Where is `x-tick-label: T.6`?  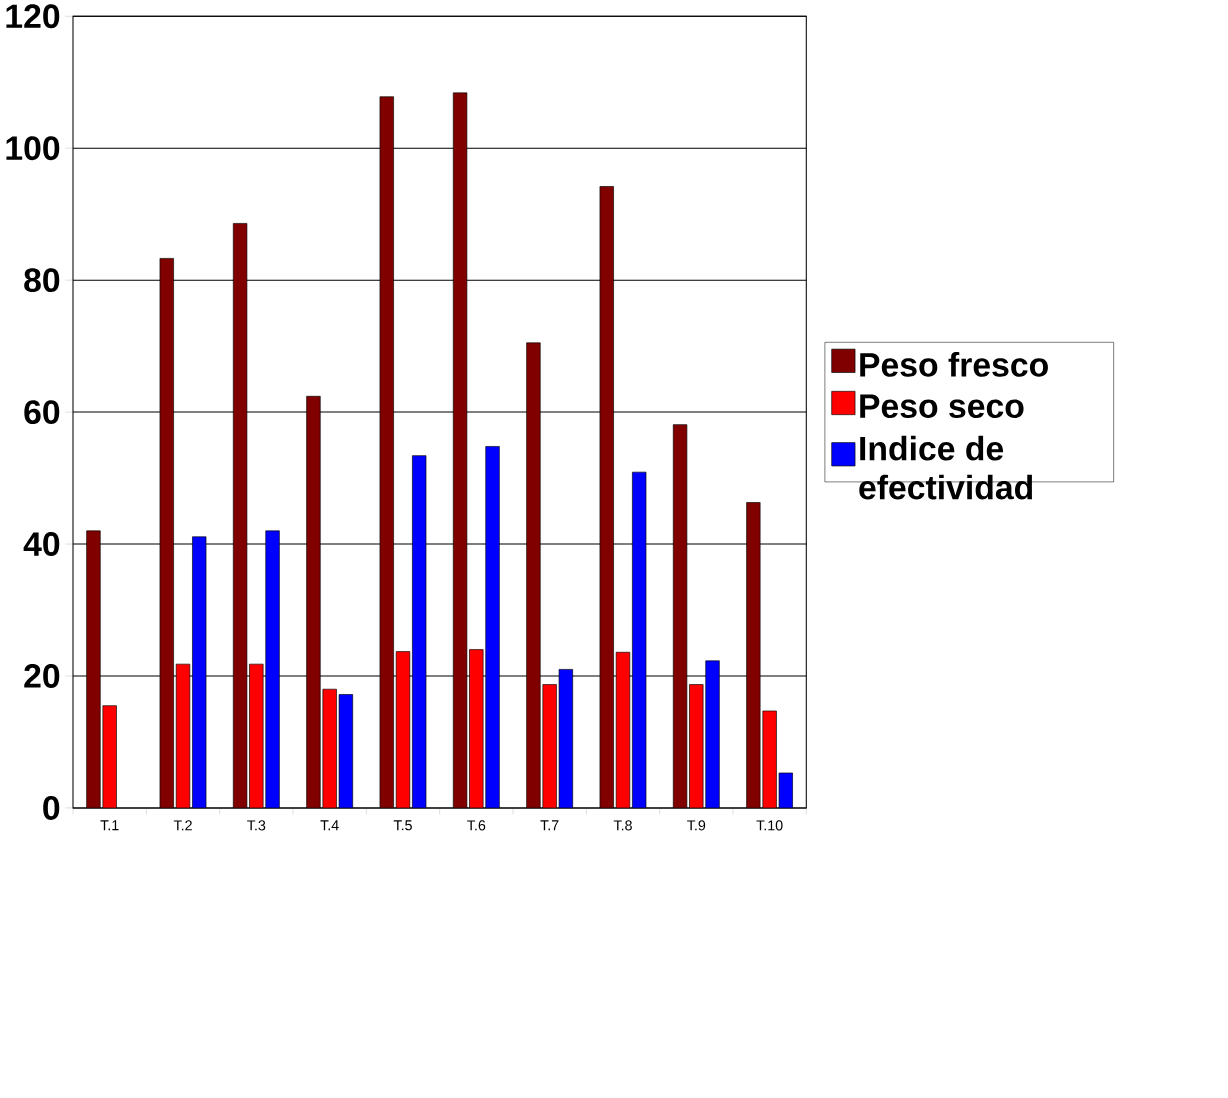
x-tick-label: T.6 is located at coordinates (476, 825).